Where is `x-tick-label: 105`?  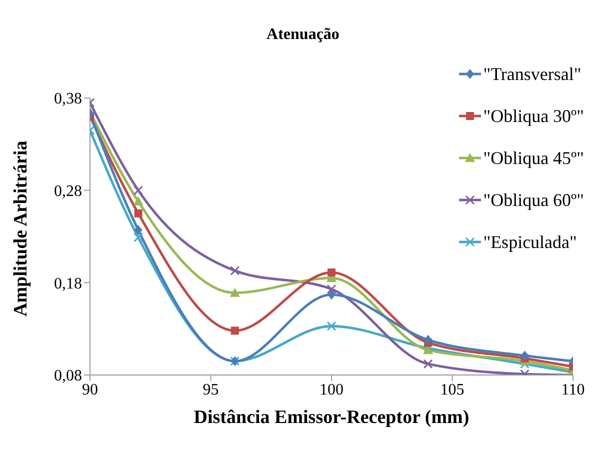 x-tick-label: 105 is located at coordinates (452, 389).